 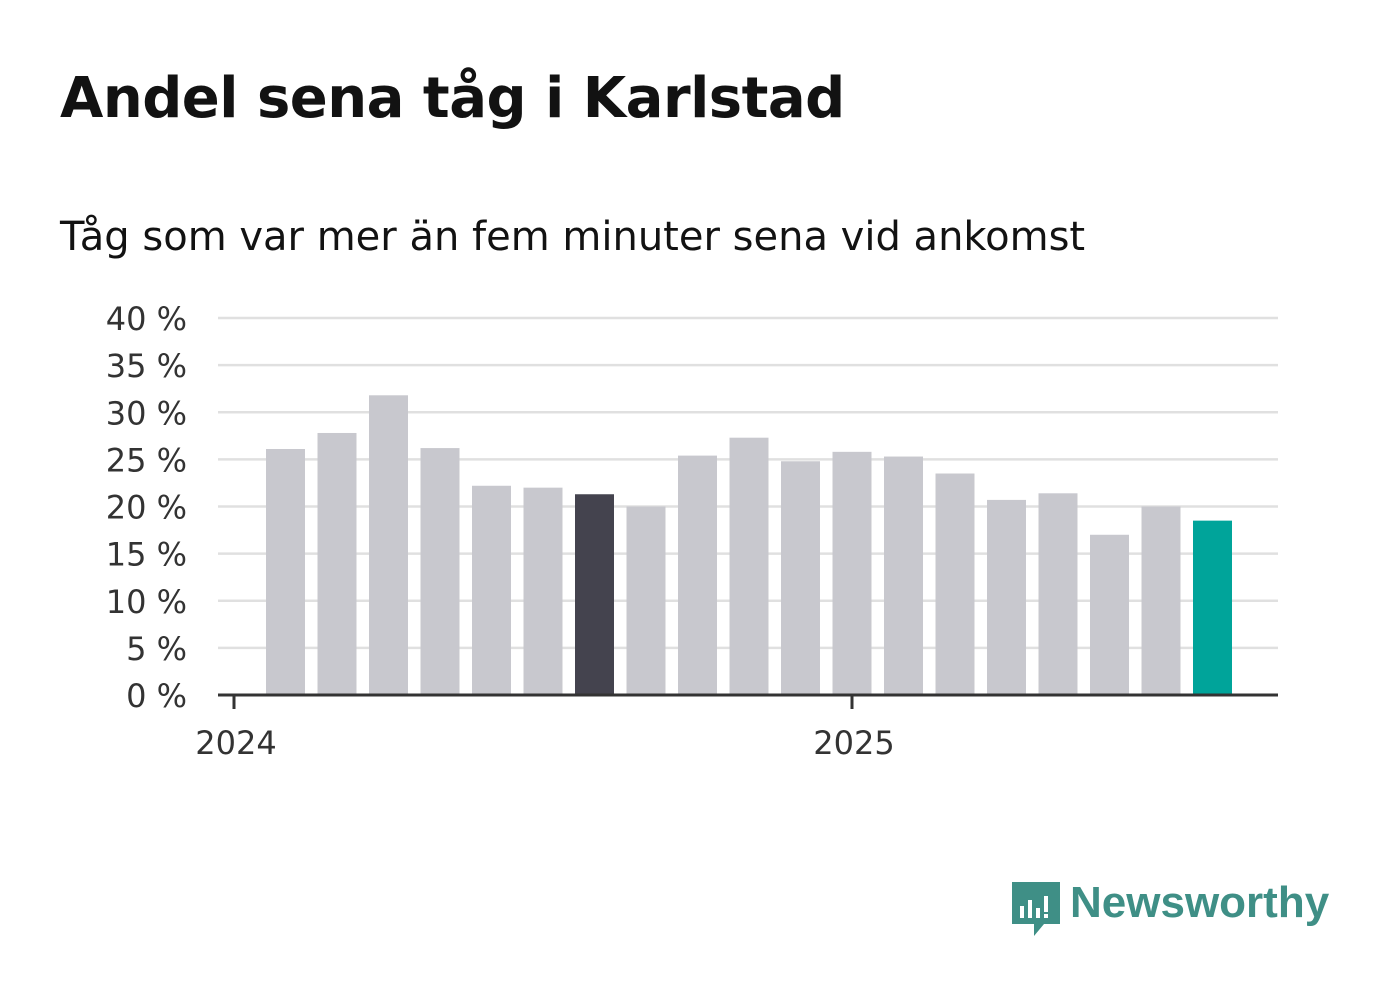 What do you see at coordinates (146, 413) in the screenshot?
I see `y-tick-label: 30 %` at bounding box center [146, 413].